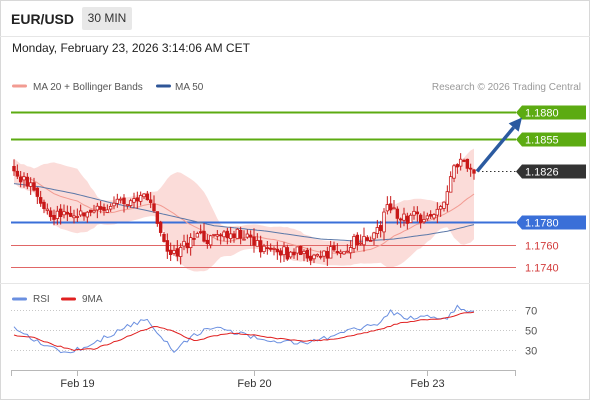 The width and height of the screenshot is (590, 400). Describe the element at coordinates (542, 269) in the screenshot. I see `level-text-1.1740: 1.1740` at that location.